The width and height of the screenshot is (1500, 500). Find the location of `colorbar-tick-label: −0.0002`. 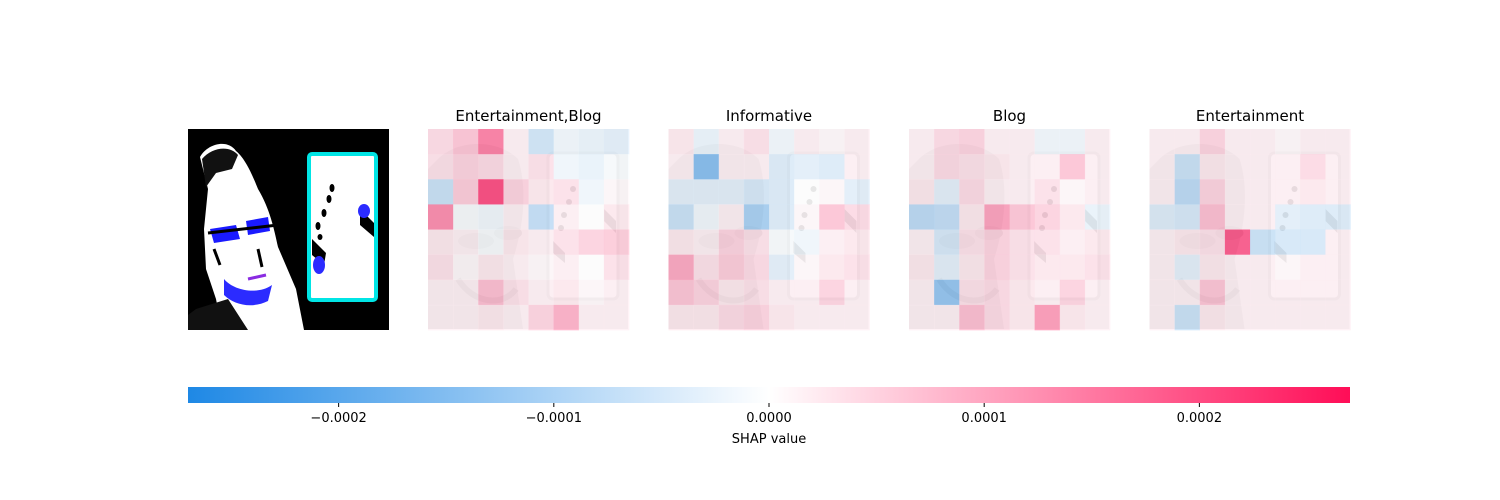

colorbar-tick-label: −0.0002 is located at coordinates (338, 418).